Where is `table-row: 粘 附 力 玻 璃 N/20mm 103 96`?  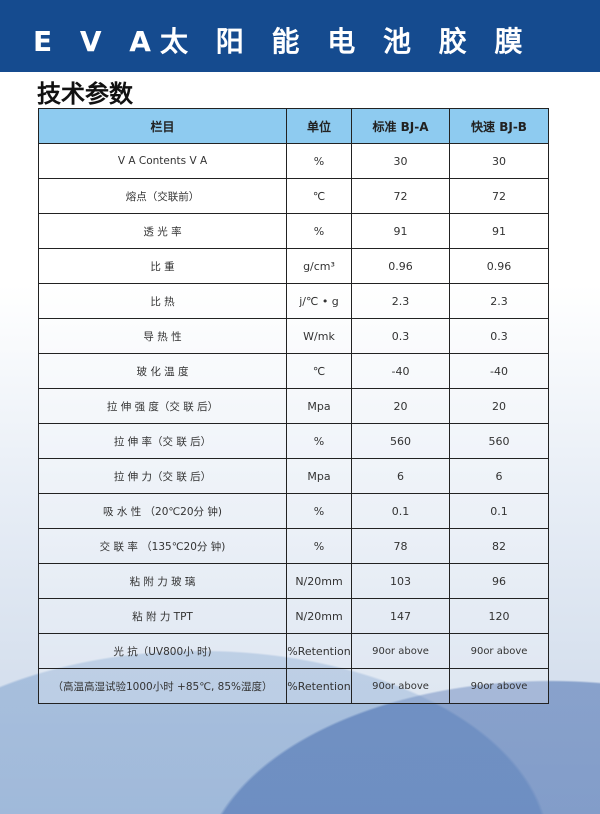 table-row: 粘 附 力 玻 璃 N/20mm 103 96 is located at coordinates (293, 581).